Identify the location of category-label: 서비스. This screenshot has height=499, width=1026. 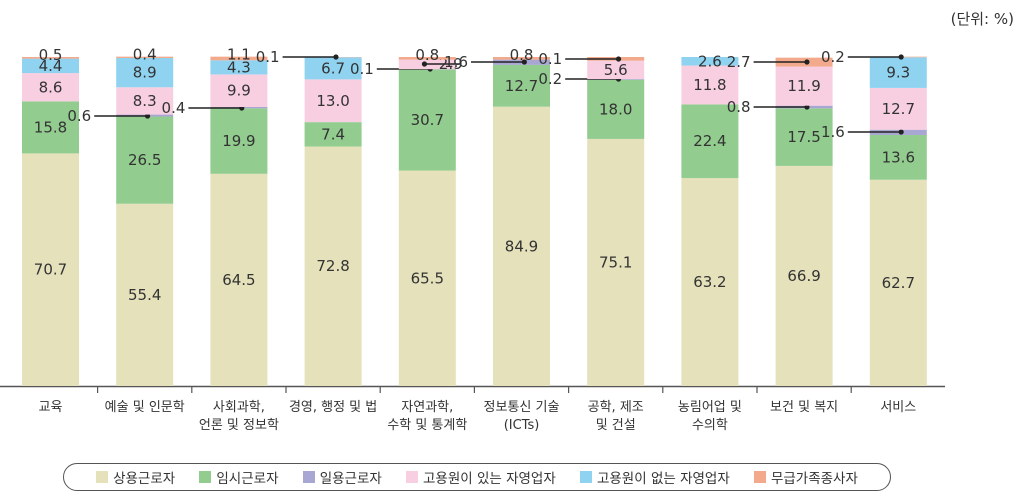
(898, 407).